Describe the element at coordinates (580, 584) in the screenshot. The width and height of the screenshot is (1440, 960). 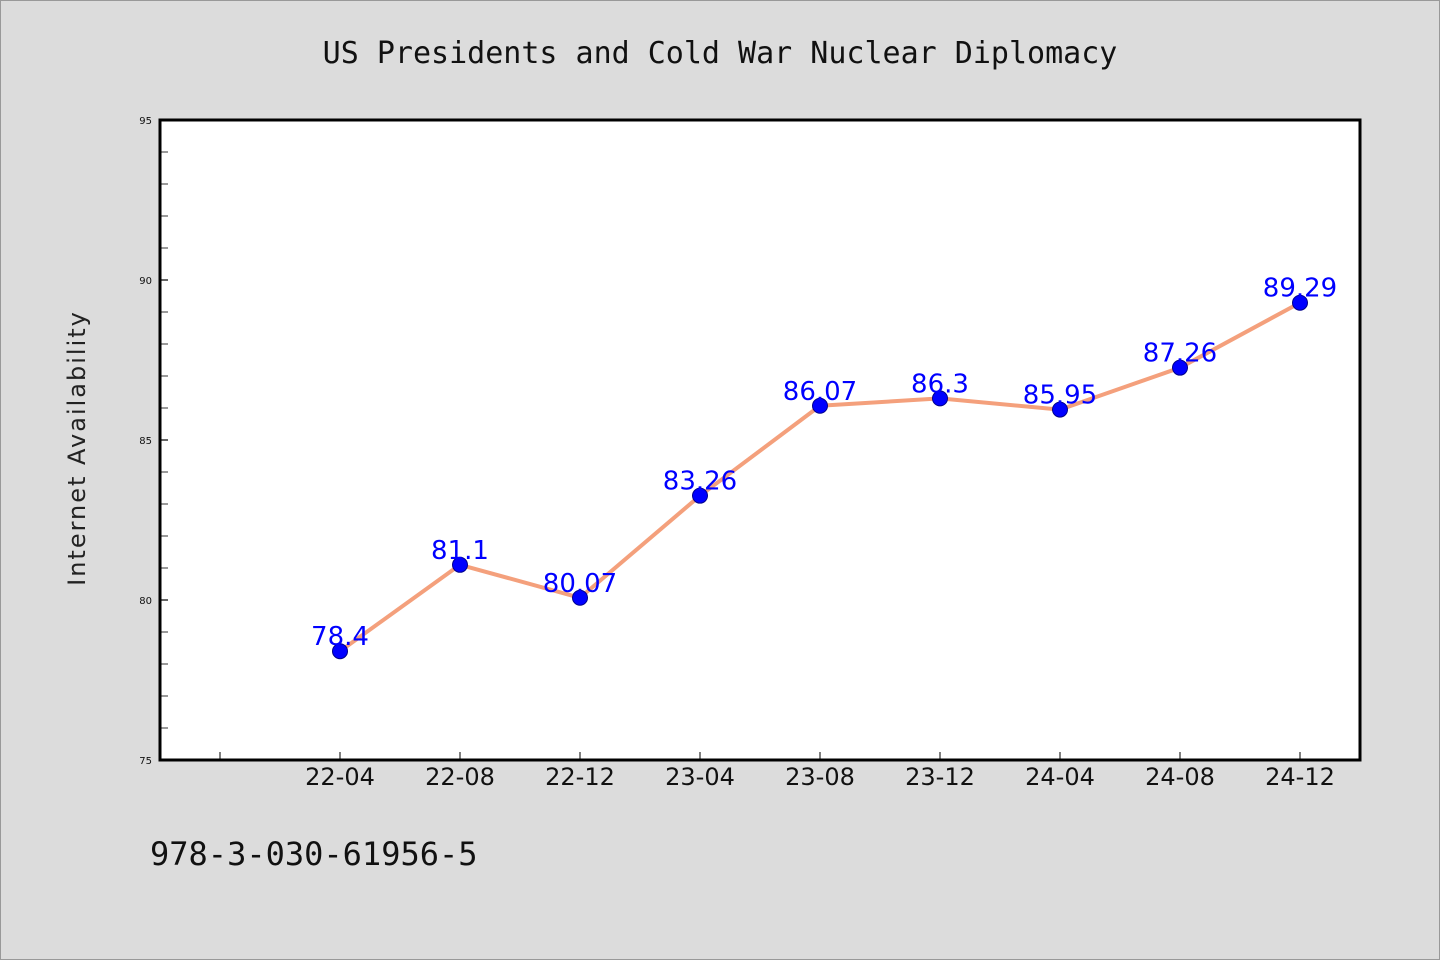
I see `data-label: 80.07` at that location.